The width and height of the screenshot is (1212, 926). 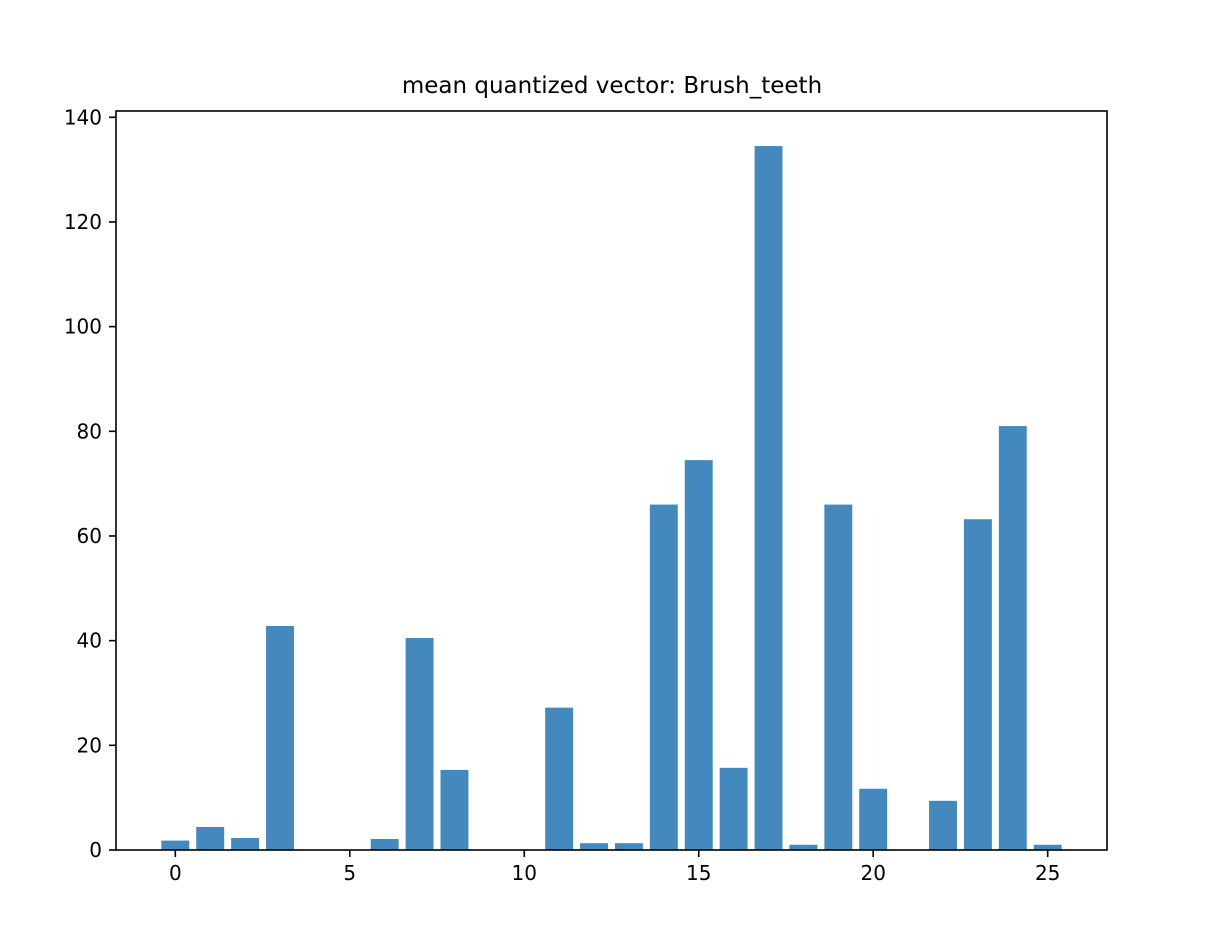 What do you see at coordinates (90, 483) in the screenshot?
I see `y-axis: 0 20 40 60 80 100 120 140` at bounding box center [90, 483].